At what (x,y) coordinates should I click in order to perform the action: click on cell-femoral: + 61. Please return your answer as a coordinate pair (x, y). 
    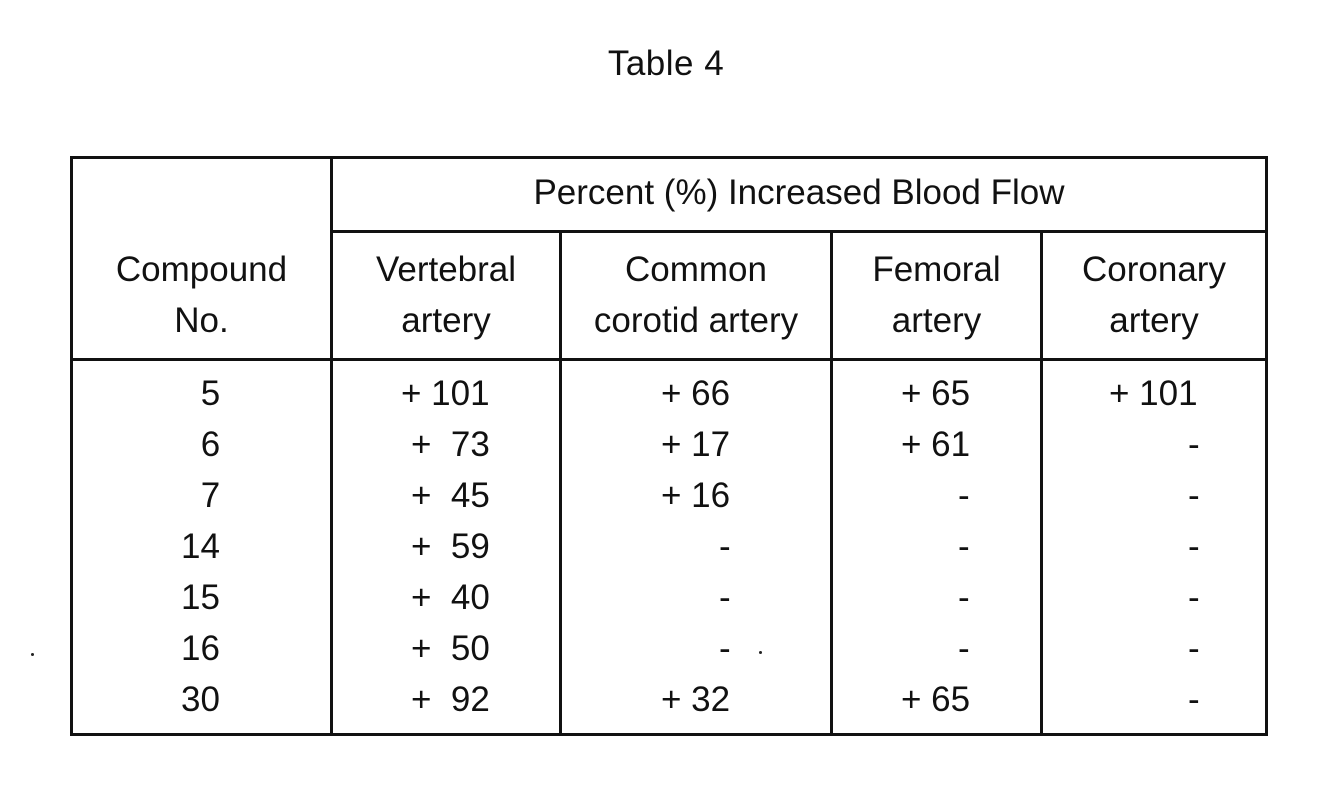
    Looking at the image, I should click on (936, 444).